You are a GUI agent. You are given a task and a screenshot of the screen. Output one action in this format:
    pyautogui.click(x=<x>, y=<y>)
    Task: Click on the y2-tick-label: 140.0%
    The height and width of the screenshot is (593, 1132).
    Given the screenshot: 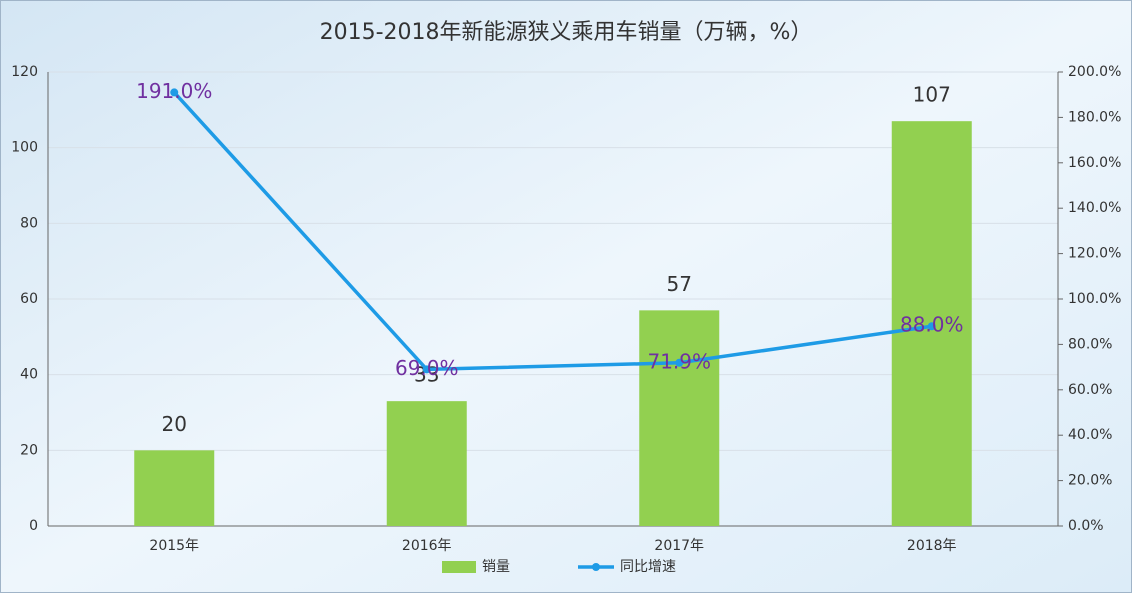 What is the action you would take?
    pyautogui.click(x=1094, y=208)
    